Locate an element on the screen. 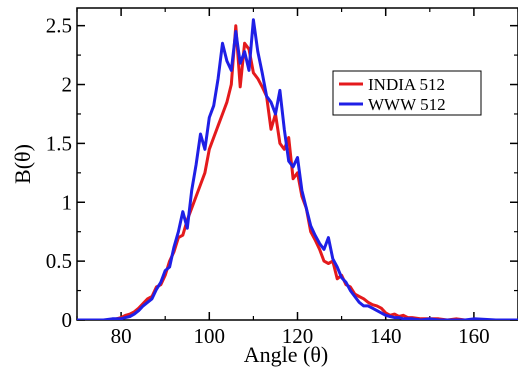  y-tick-label: 1 is located at coordinates (67, 202).